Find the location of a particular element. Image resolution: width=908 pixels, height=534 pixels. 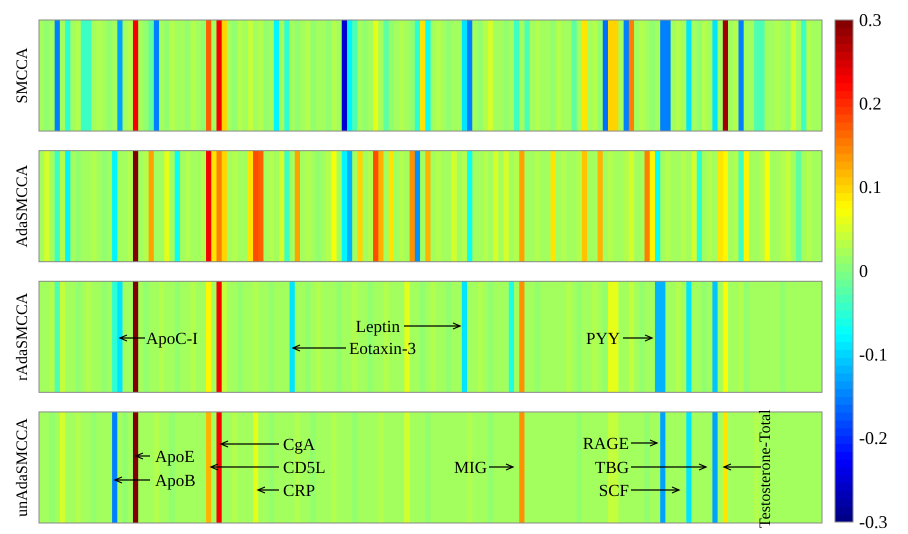

y-tick-label: AdaSMCCA is located at coordinates (22, 206).